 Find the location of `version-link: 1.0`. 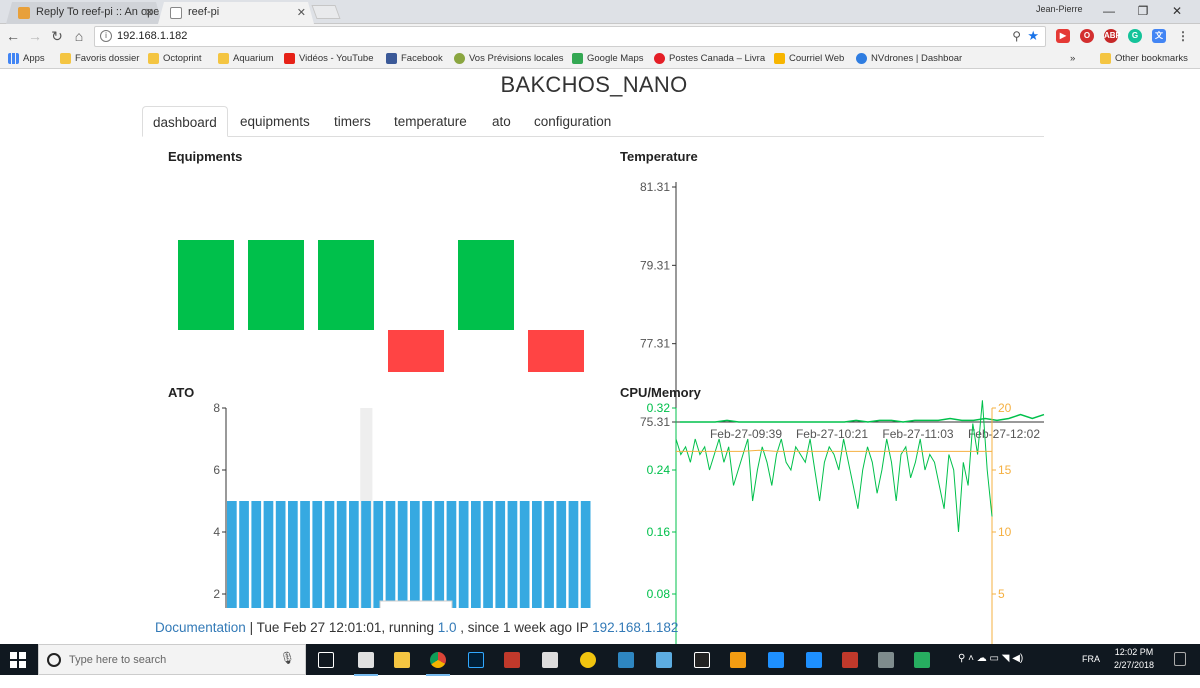

version-link: 1.0 is located at coordinates (447, 627).